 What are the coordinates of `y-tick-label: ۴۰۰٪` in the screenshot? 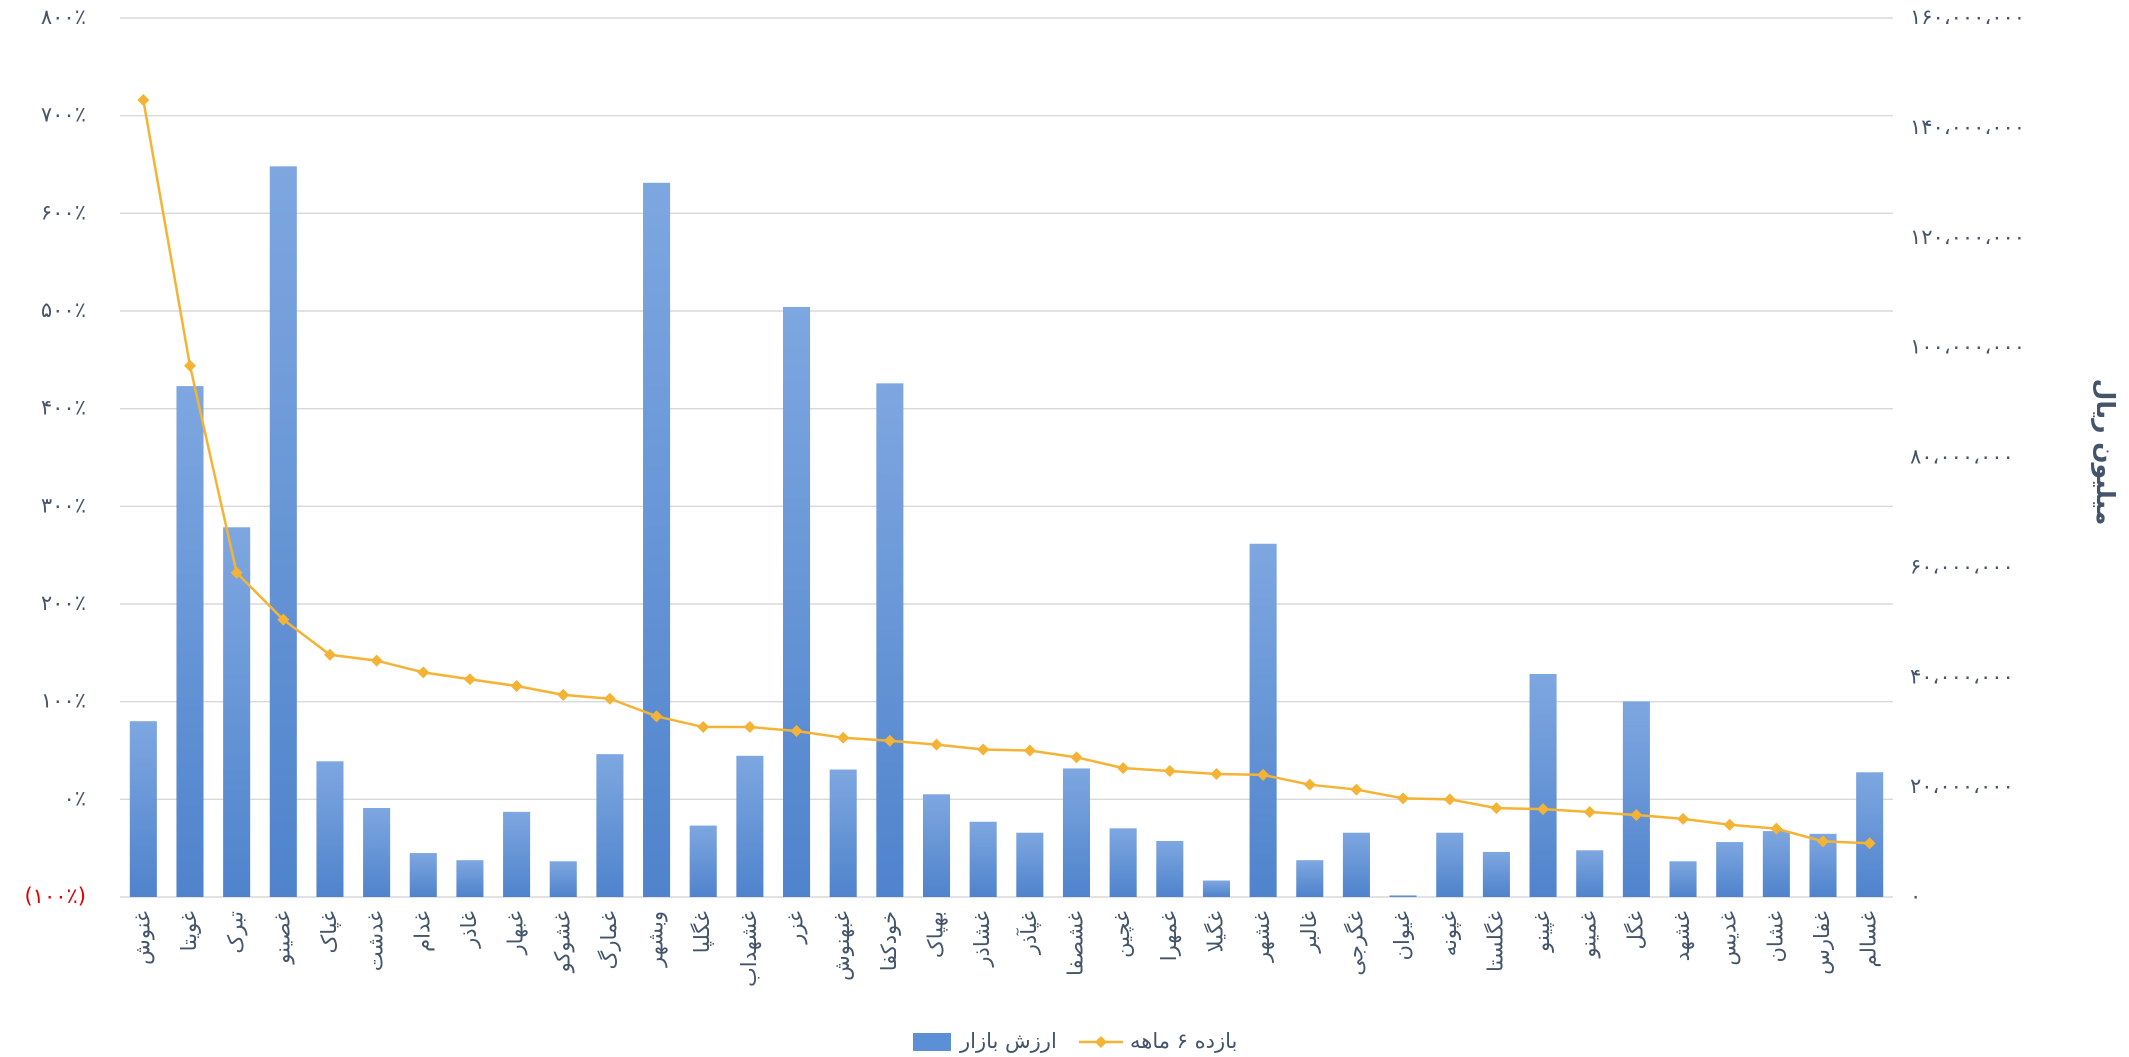 It's located at (63, 408).